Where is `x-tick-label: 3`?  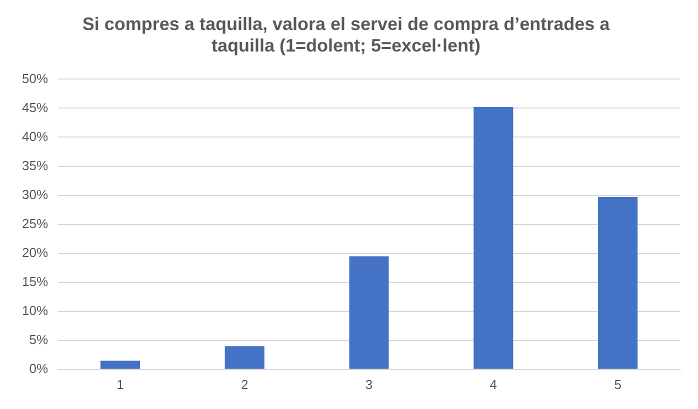
x-tick-label: 3 is located at coordinates (369, 384).